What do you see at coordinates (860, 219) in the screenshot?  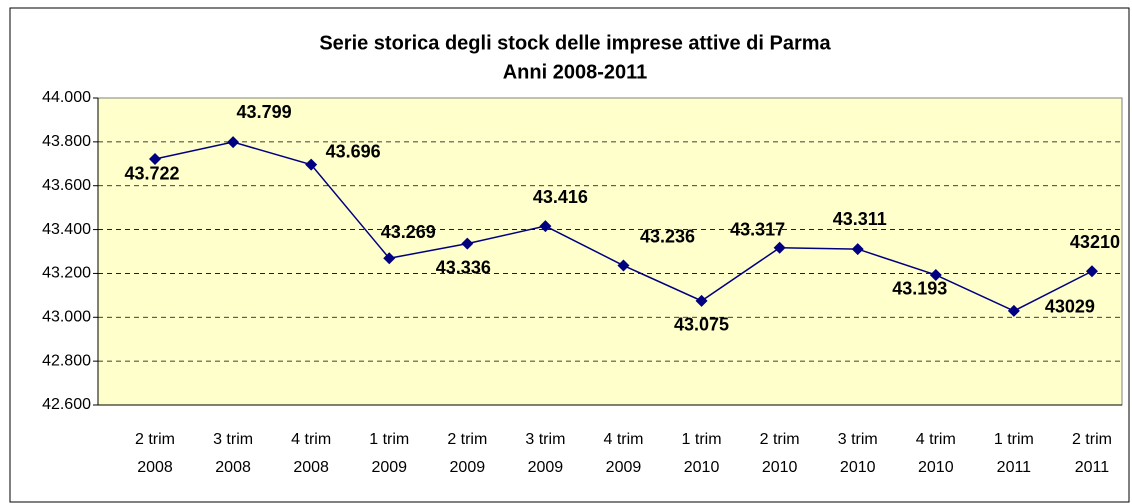 I see `data-label: 43.311` at bounding box center [860, 219].